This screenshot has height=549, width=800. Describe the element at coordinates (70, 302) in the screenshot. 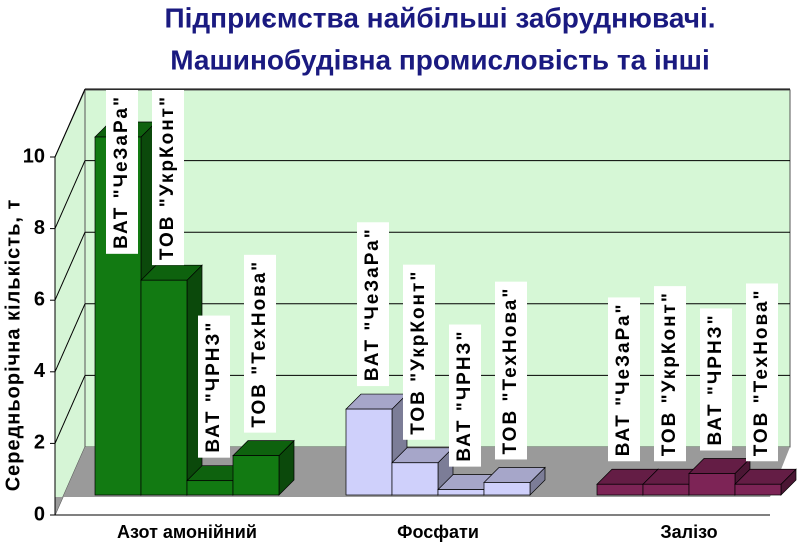

I see `side-wall` at that location.